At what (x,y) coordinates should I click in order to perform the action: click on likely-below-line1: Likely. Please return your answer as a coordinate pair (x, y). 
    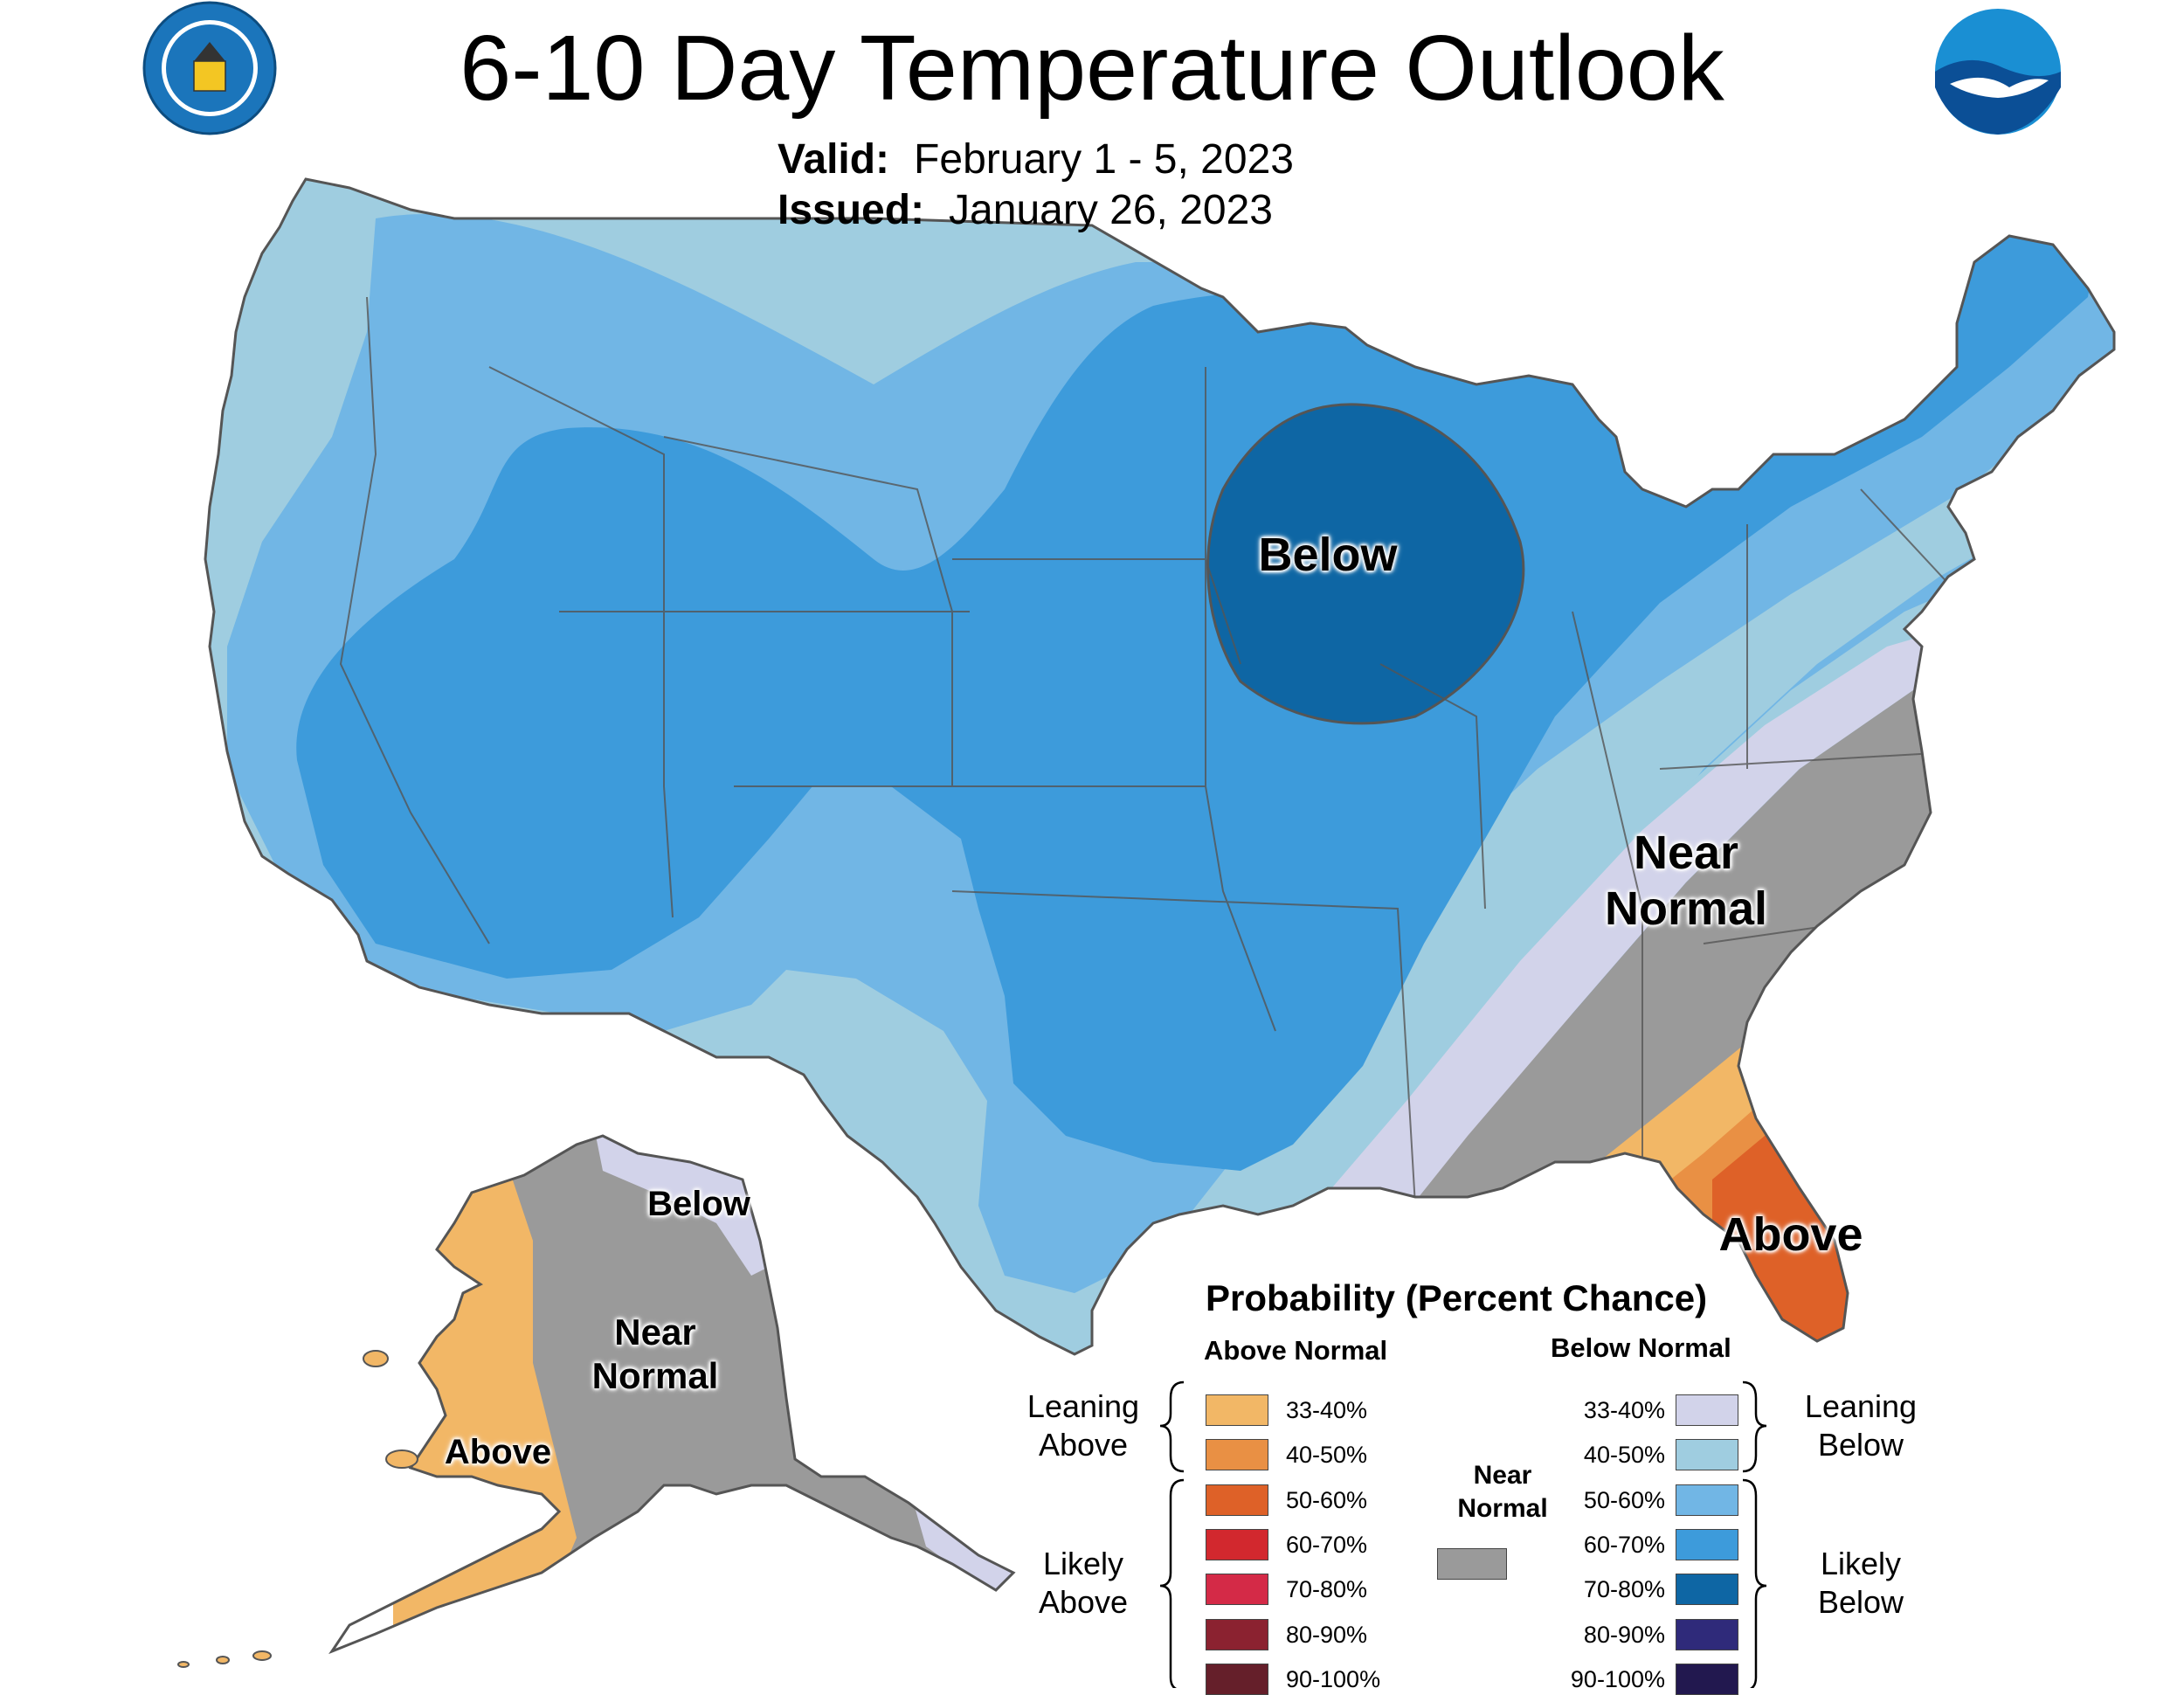
    Looking at the image, I should click on (1861, 1563).